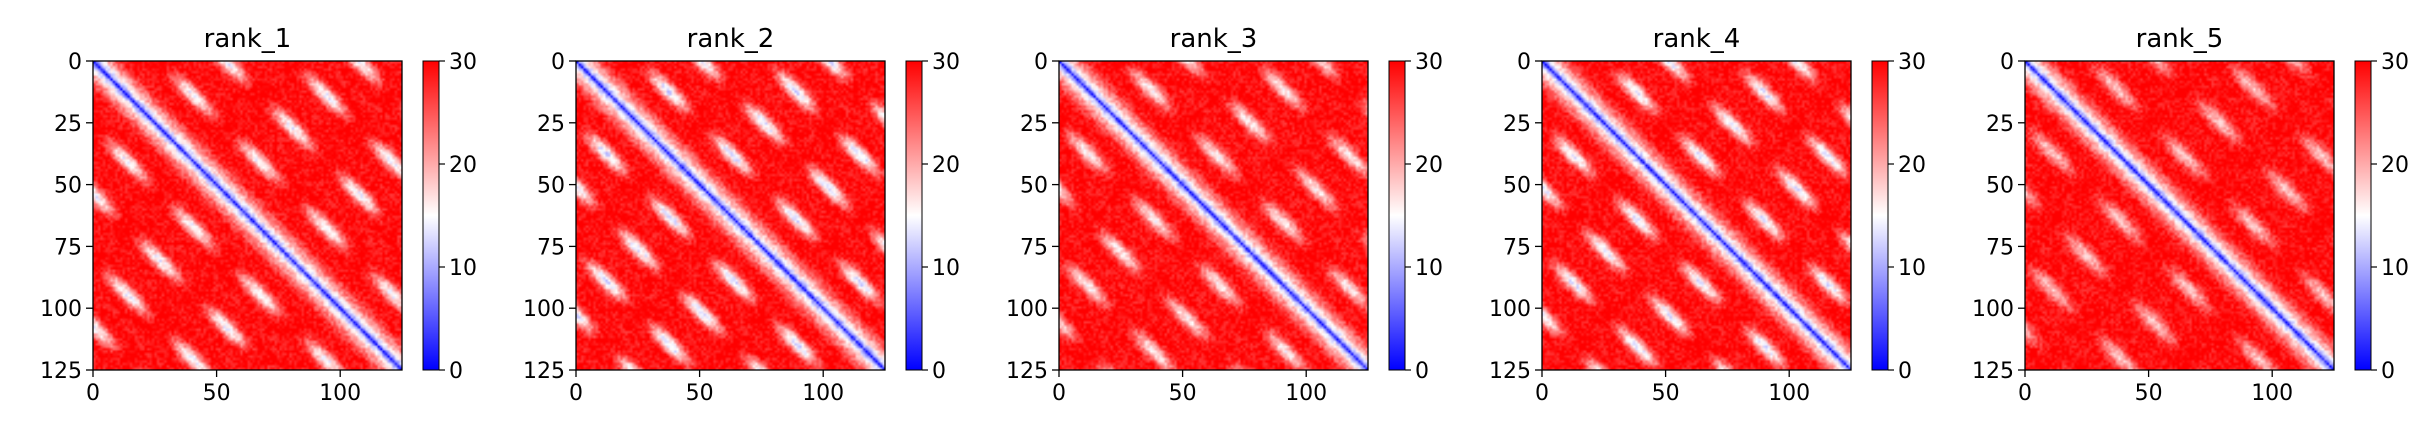 The width and height of the screenshot is (2435, 438). Describe the element at coordinates (731, 39) in the screenshot. I see `panel-title: rank_2` at that location.